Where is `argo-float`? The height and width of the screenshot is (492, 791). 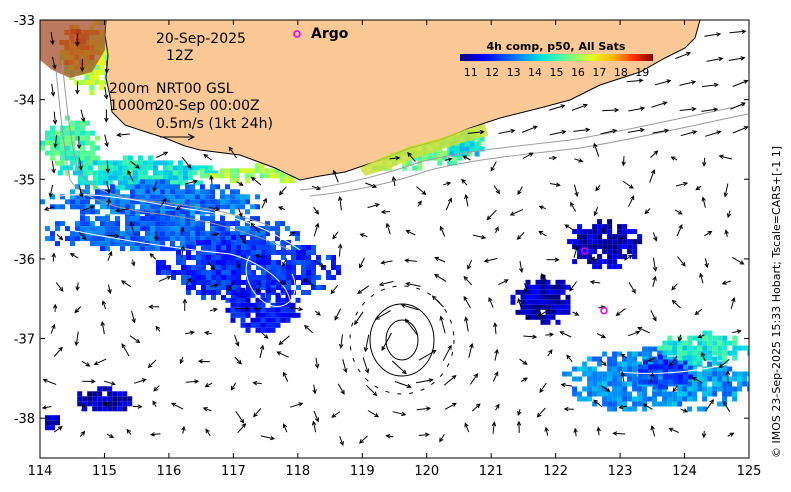
argo-float is located at coordinates (584, 251).